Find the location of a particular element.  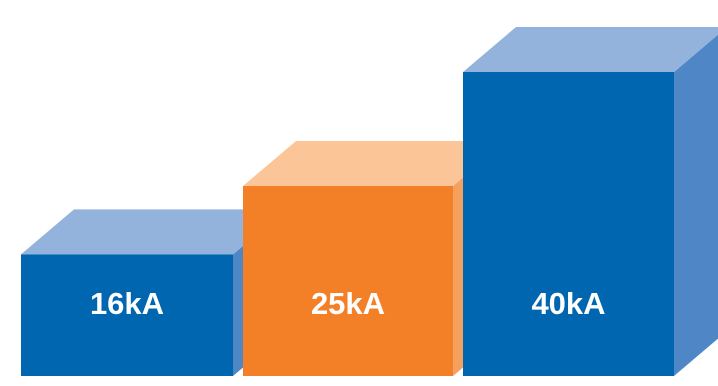

bar-label: 25kA is located at coordinates (348, 303).